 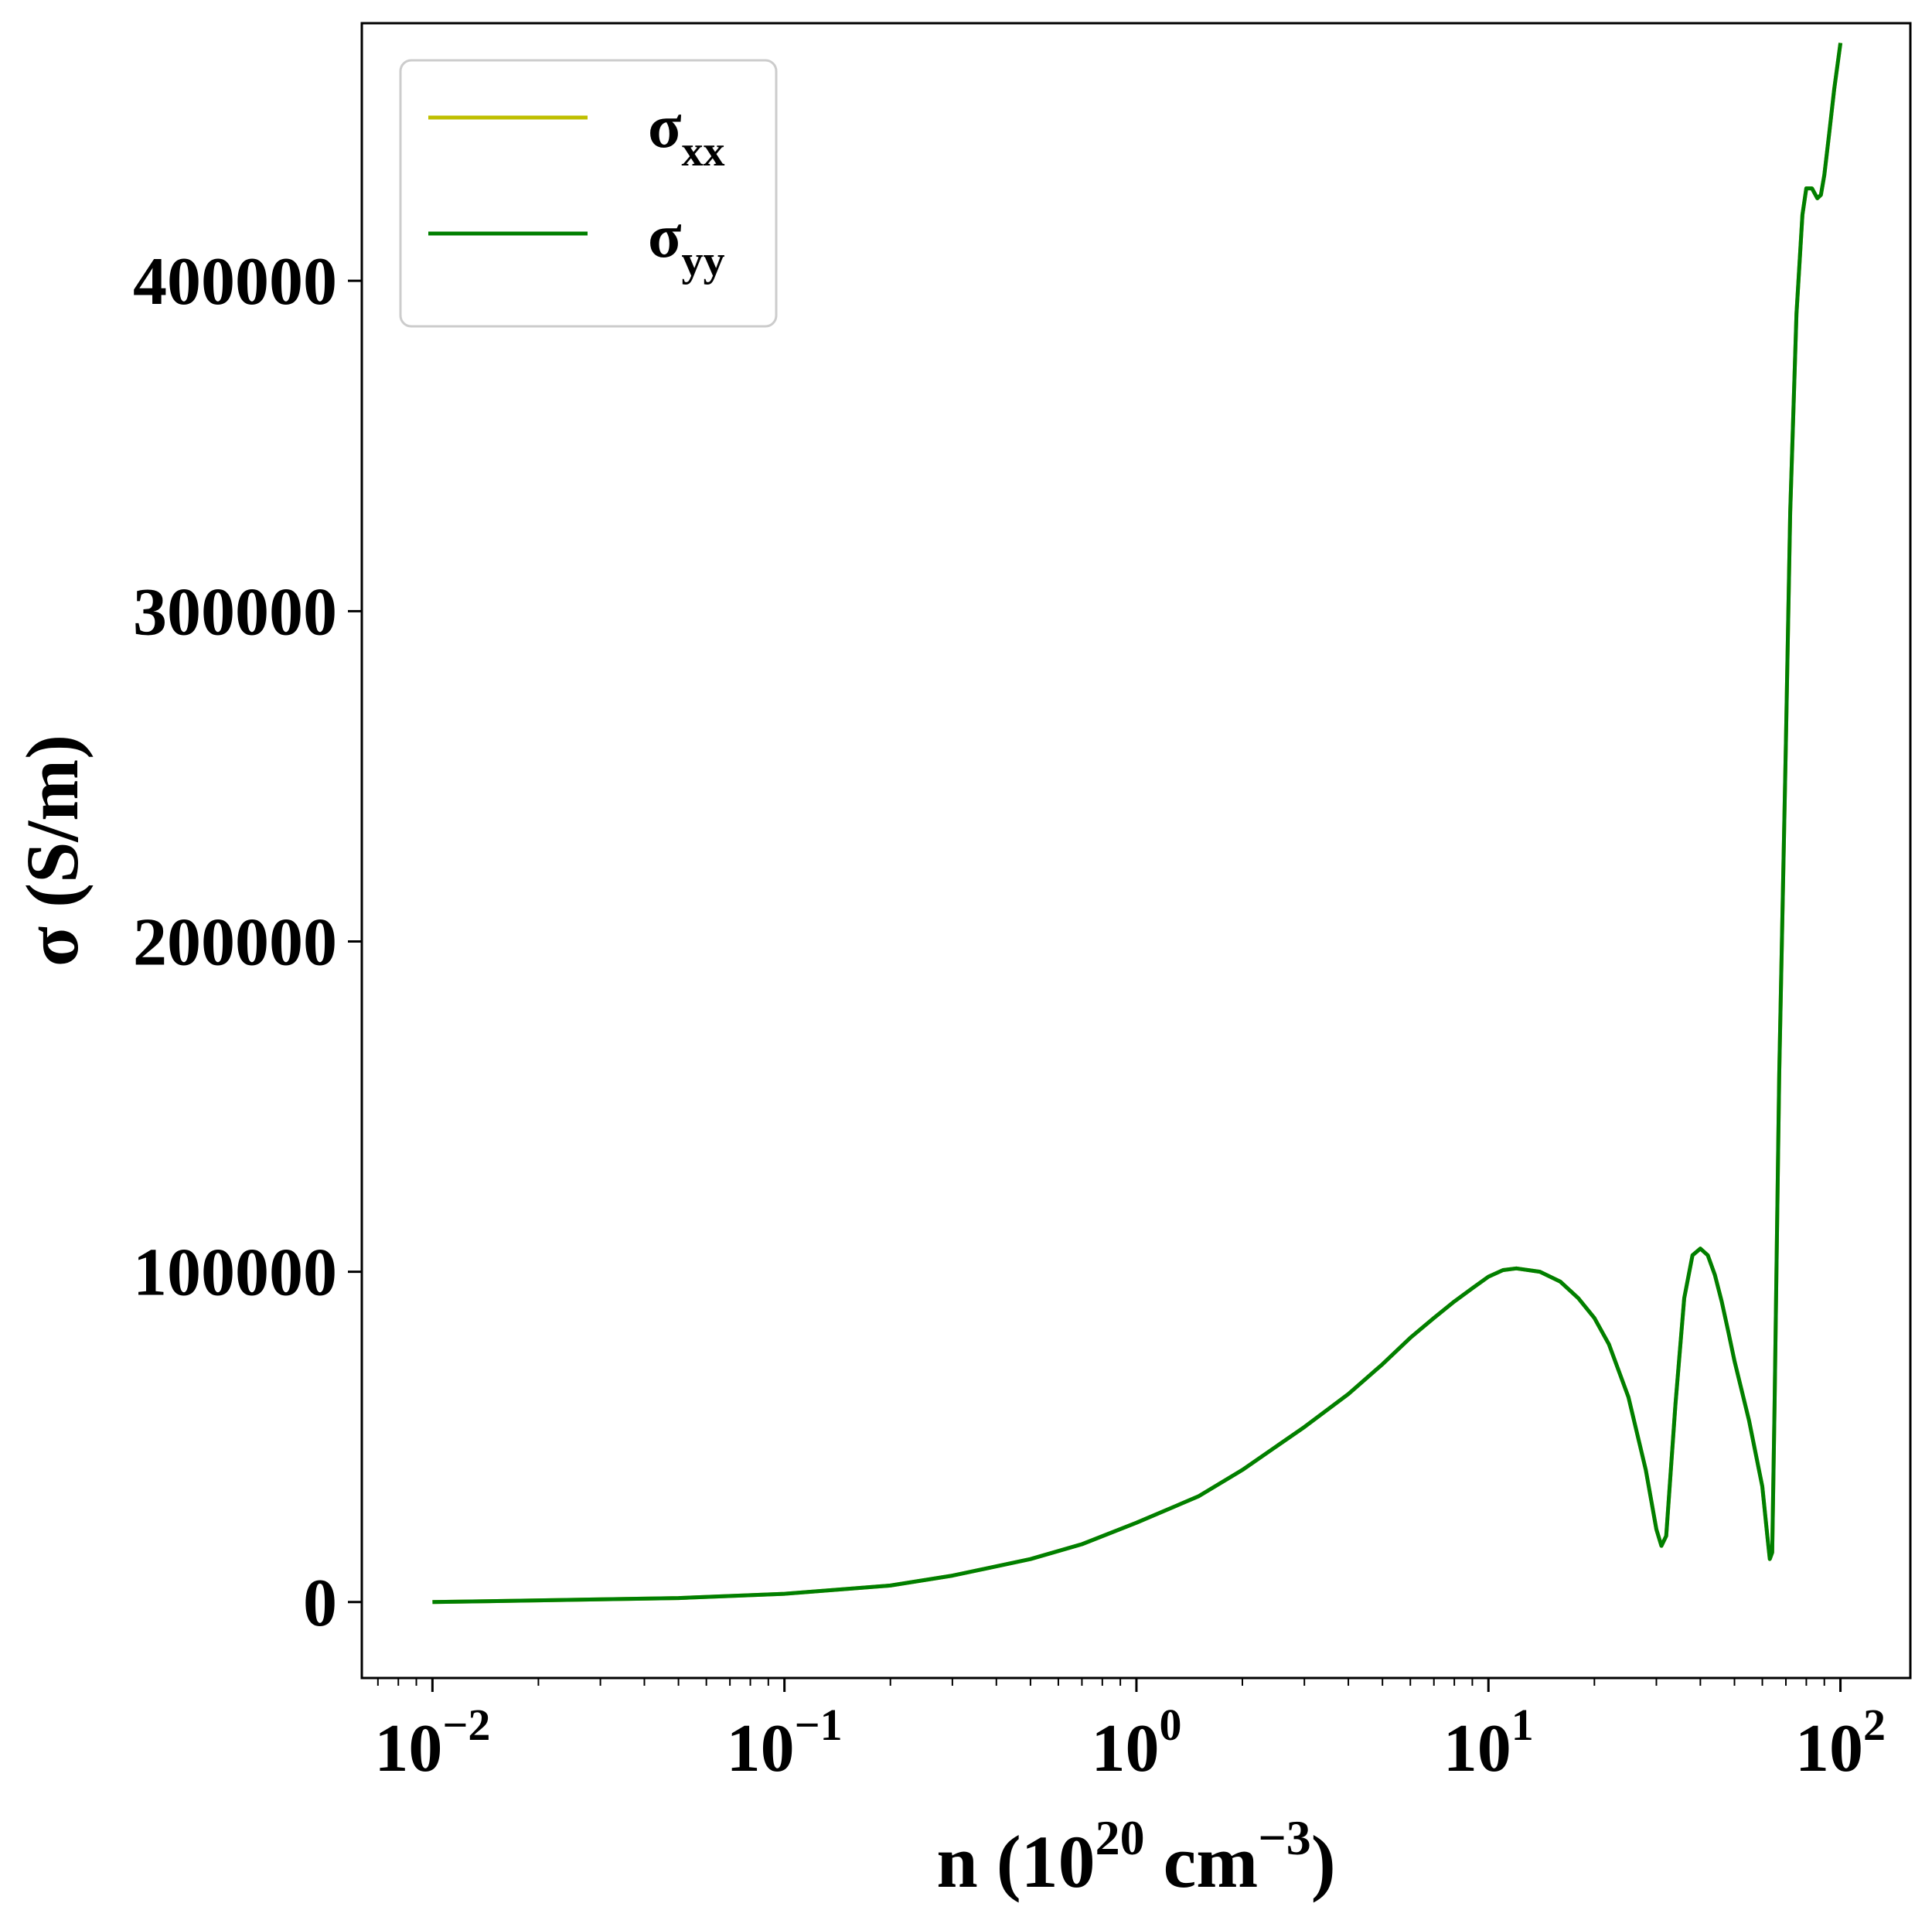 I want to click on legend-label-sigma-xx: σxx, so click(x=686, y=134).